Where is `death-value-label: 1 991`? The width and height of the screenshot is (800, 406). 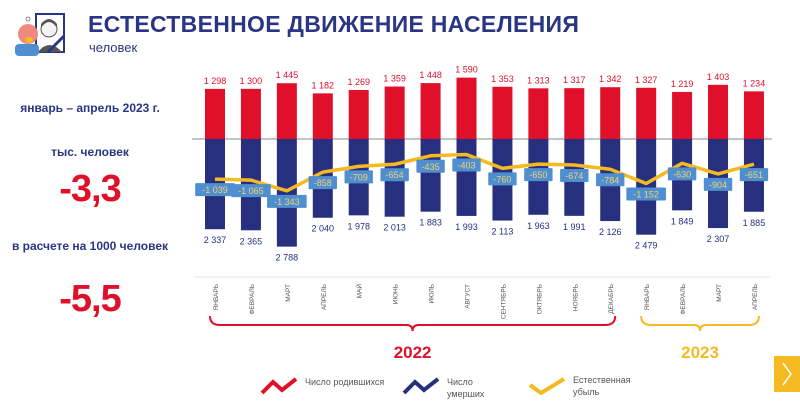
death-value-label: 1 991 is located at coordinates (574, 227).